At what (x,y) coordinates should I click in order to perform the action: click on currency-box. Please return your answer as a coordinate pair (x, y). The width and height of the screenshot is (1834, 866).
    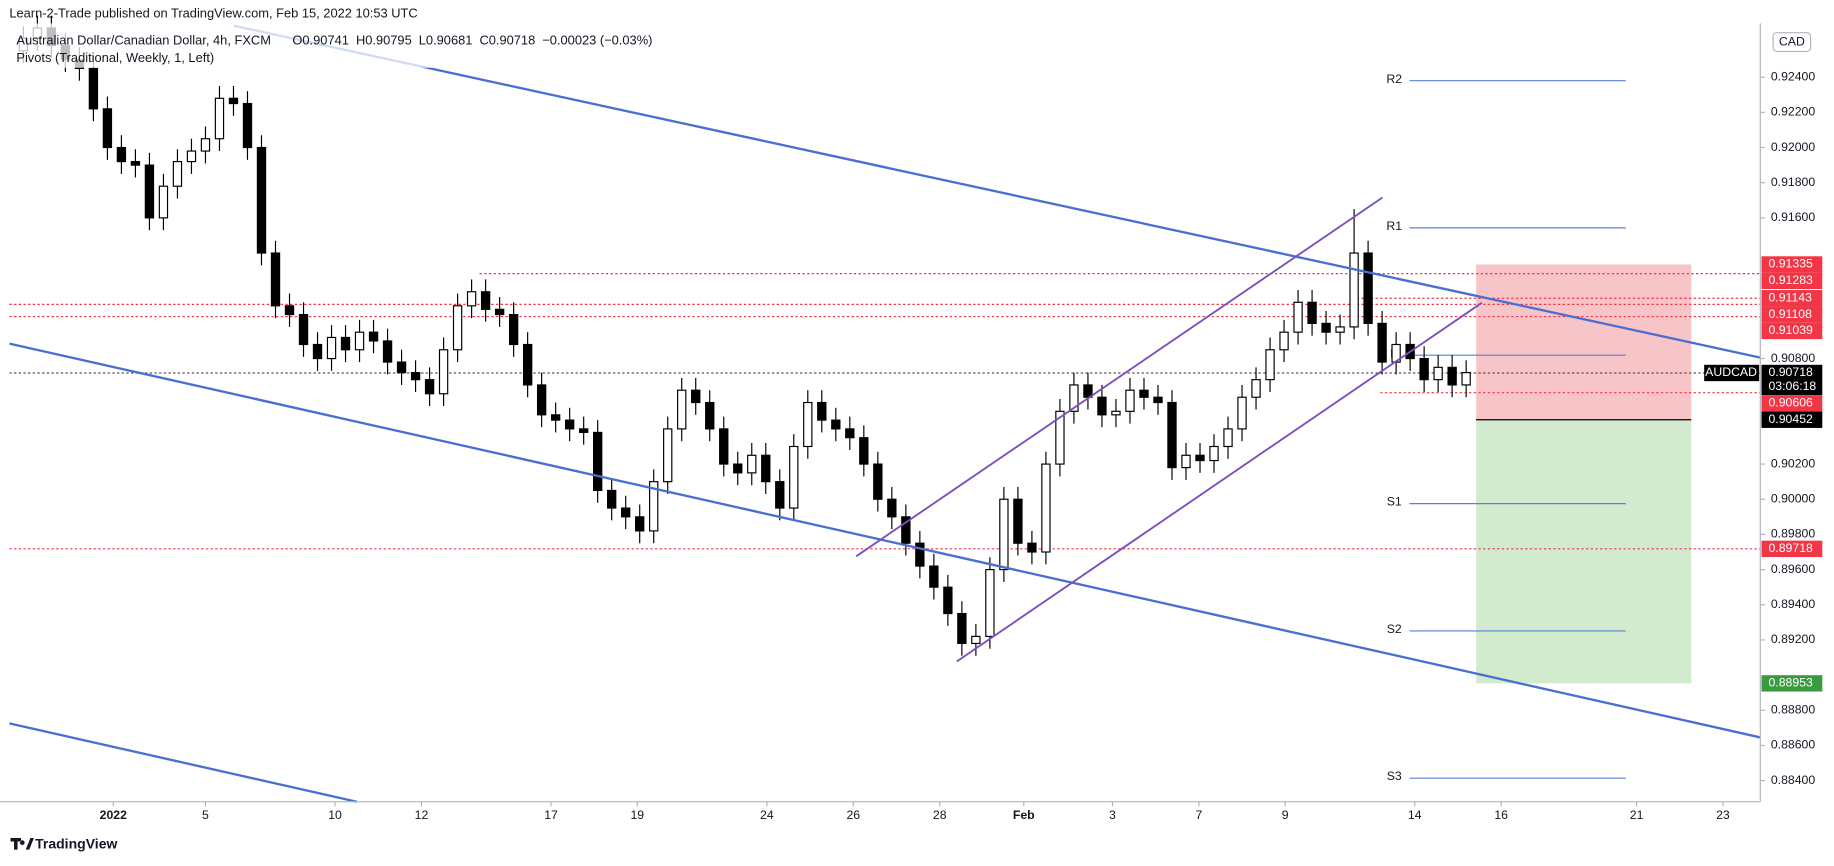
    Looking at the image, I should click on (1792, 42).